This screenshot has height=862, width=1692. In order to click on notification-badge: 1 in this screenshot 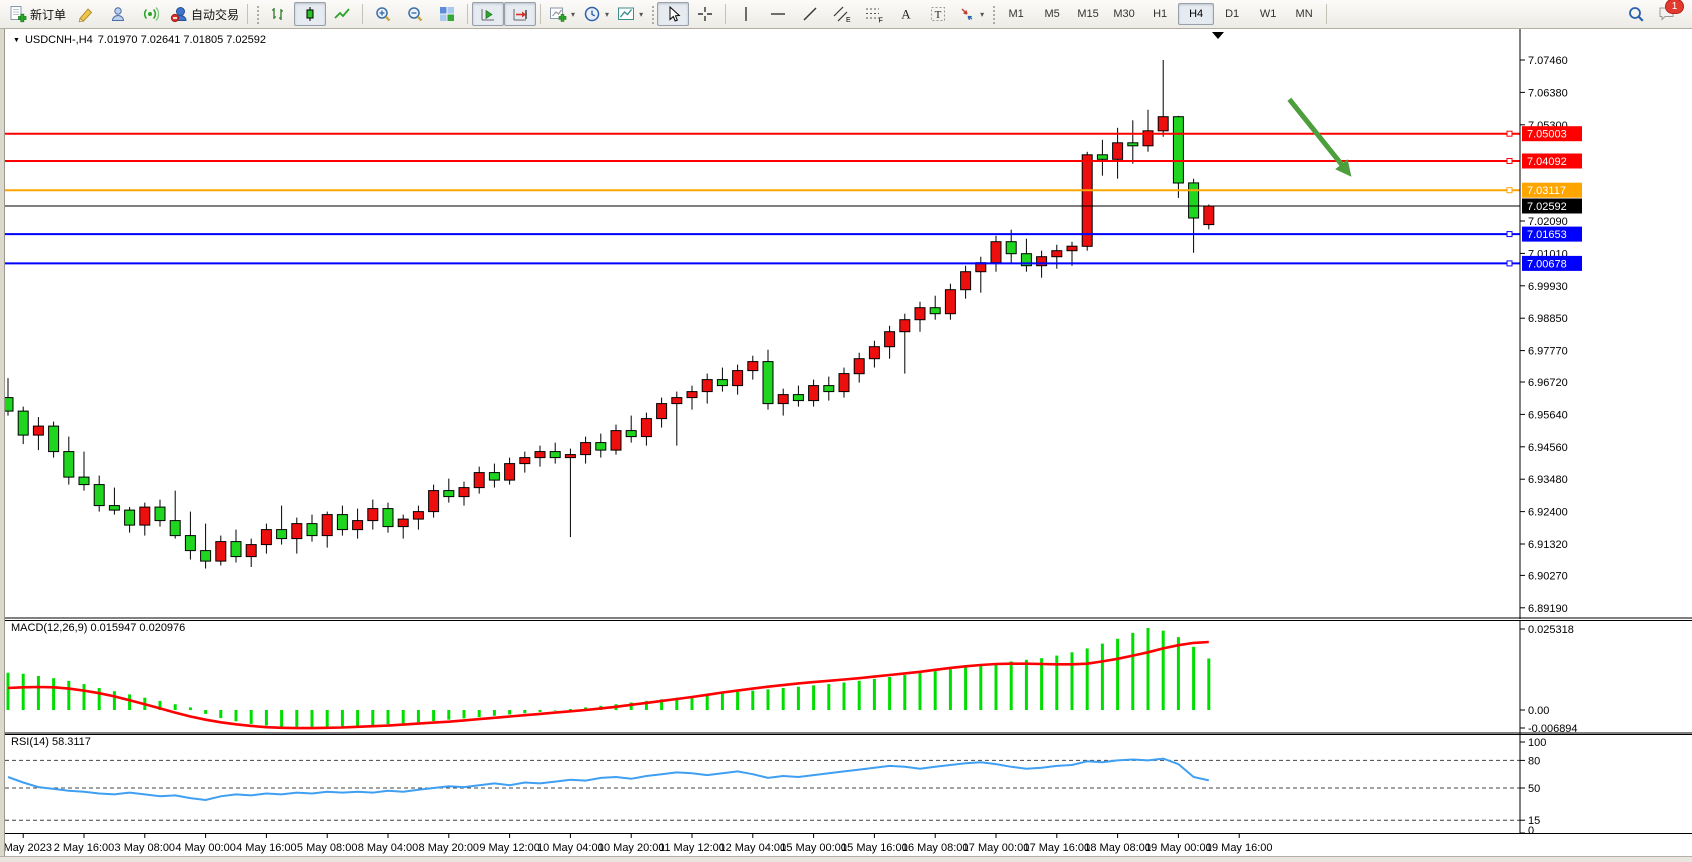, I will do `click(1674, 7)`.